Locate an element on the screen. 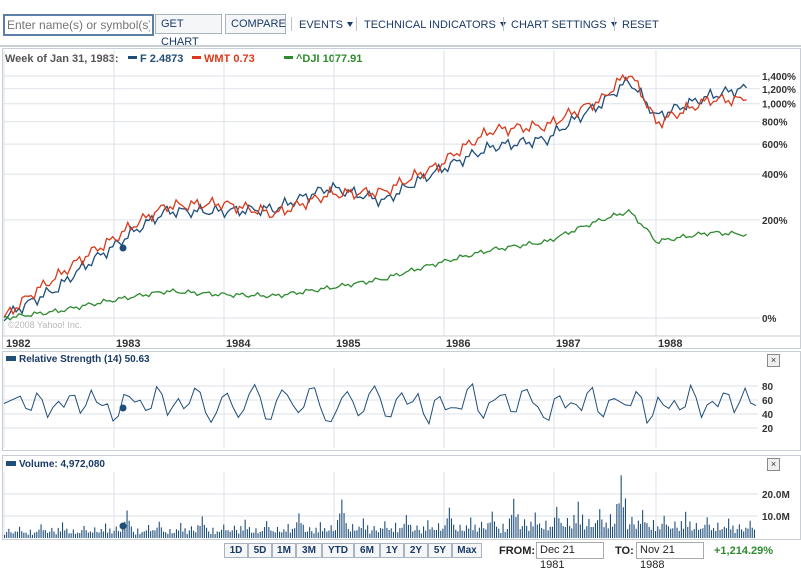  range-button-1d: 1D is located at coordinates (236, 550).